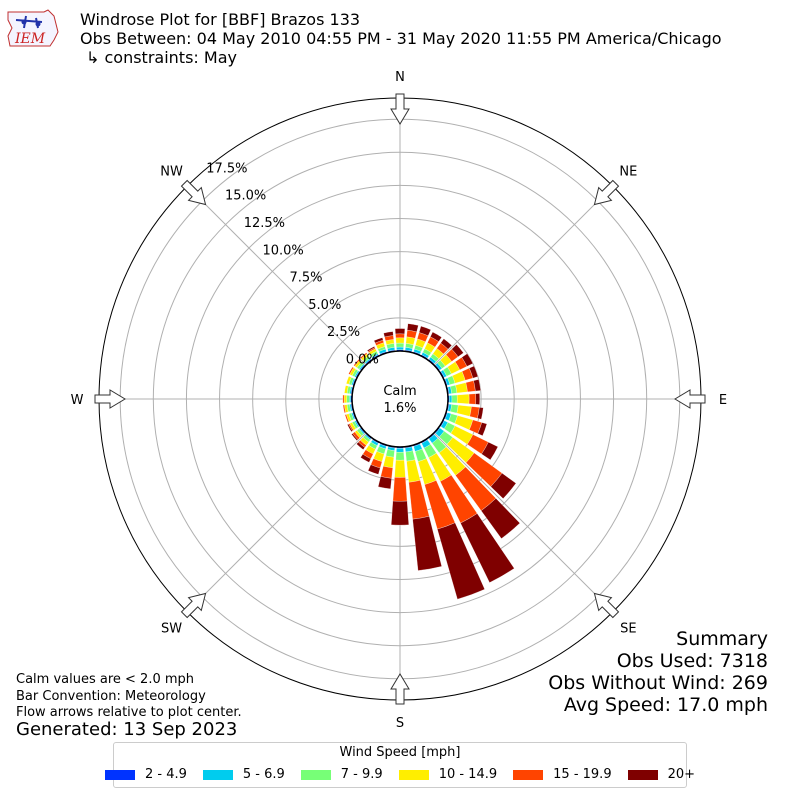 The height and width of the screenshot is (800, 800). Describe the element at coordinates (263, 774) in the screenshot. I see `legend-label: 5 - 6.9` at that location.